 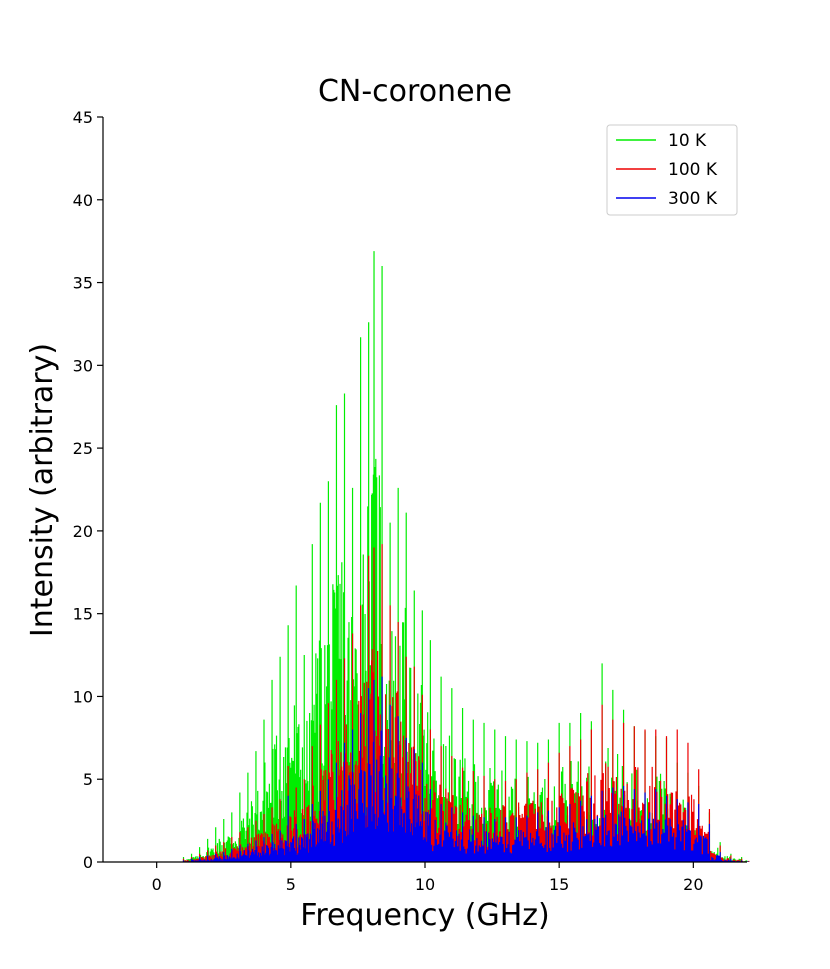 What do you see at coordinates (693, 199) in the screenshot?
I see `legend-label-300k: 300 K` at bounding box center [693, 199].